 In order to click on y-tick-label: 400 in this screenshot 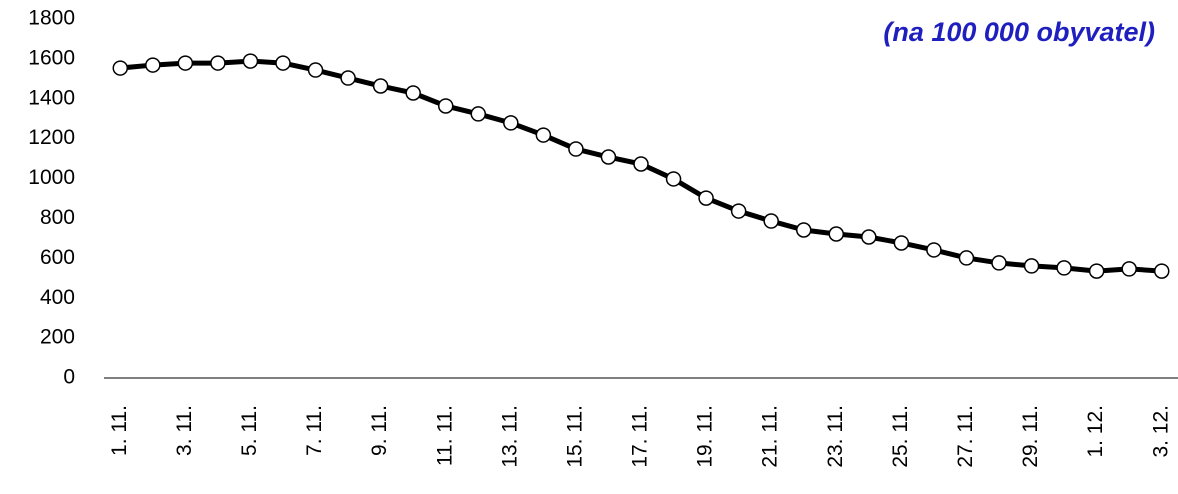, I will do `click(57, 297)`.